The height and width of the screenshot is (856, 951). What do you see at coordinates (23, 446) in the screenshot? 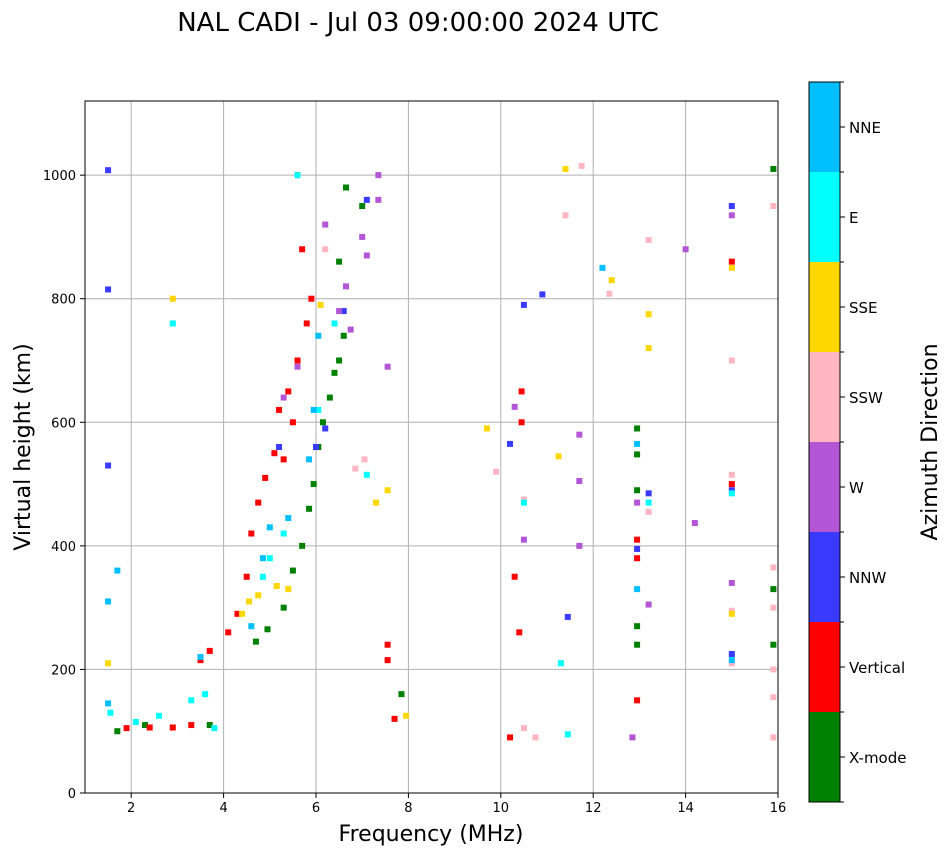
I see `y-axis-label: Virtual height (km)` at bounding box center [23, 446].